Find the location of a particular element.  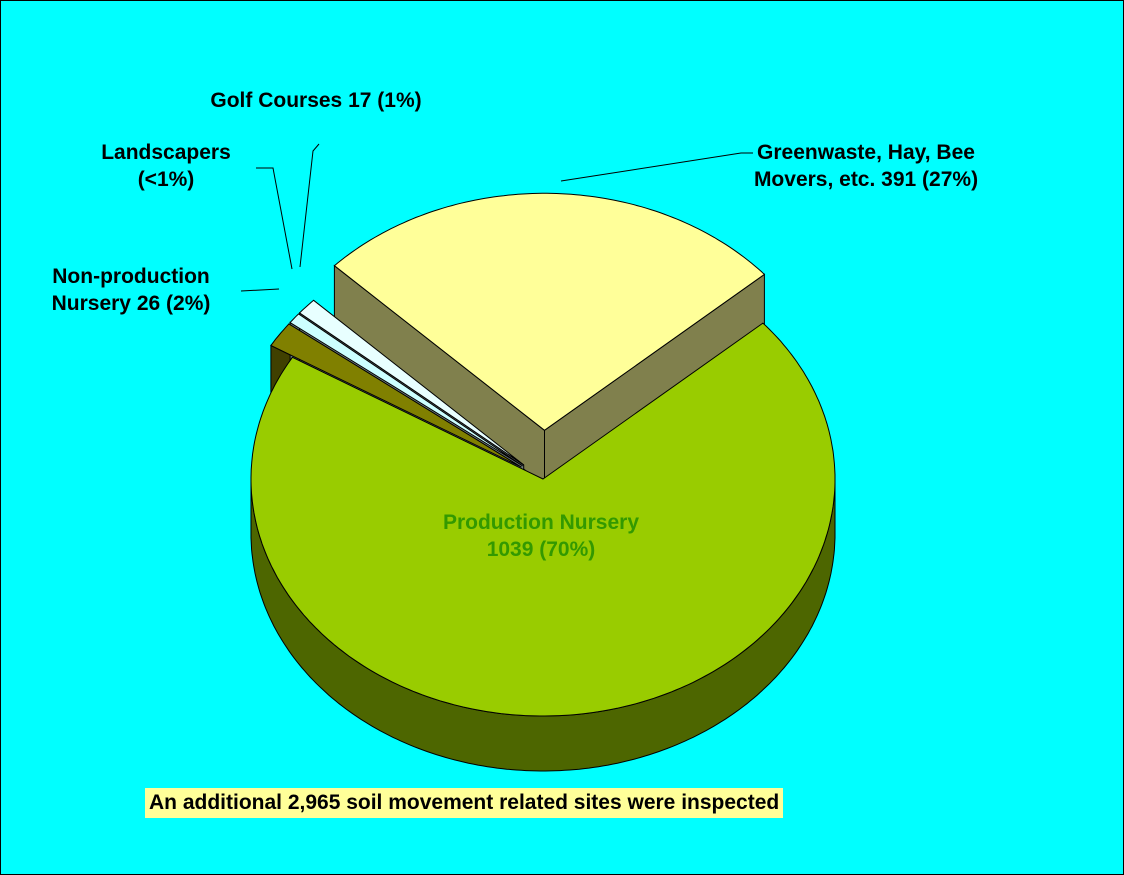

category-label: Non-production Nursery is located at coordinates (130, 290).